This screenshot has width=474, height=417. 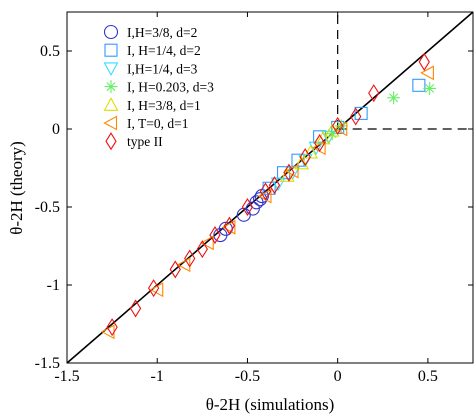 What do you see at coordinates (16, 188) in the screenshot?
I see `y-axis-label: θ-2H (theory)` at bounding box center [16, 188].